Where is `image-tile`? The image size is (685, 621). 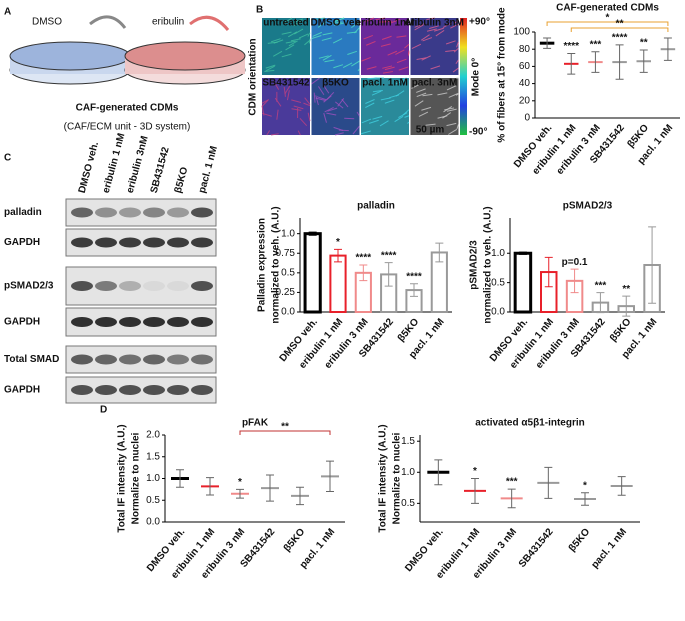
image-tile is located at coordinates (286, 46).